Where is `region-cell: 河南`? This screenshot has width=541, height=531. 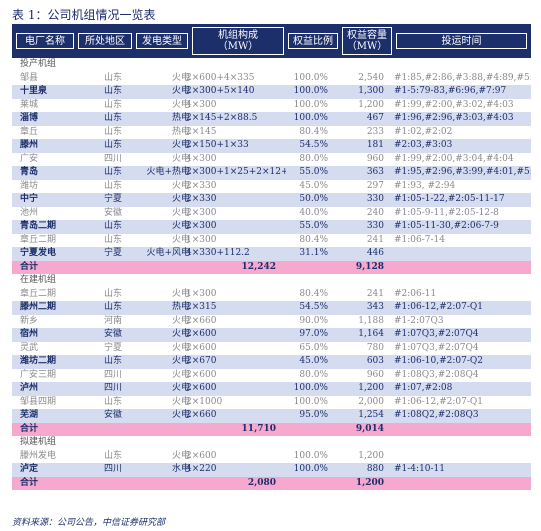 region-cell: 河南 is located at coordinates (113, 320).